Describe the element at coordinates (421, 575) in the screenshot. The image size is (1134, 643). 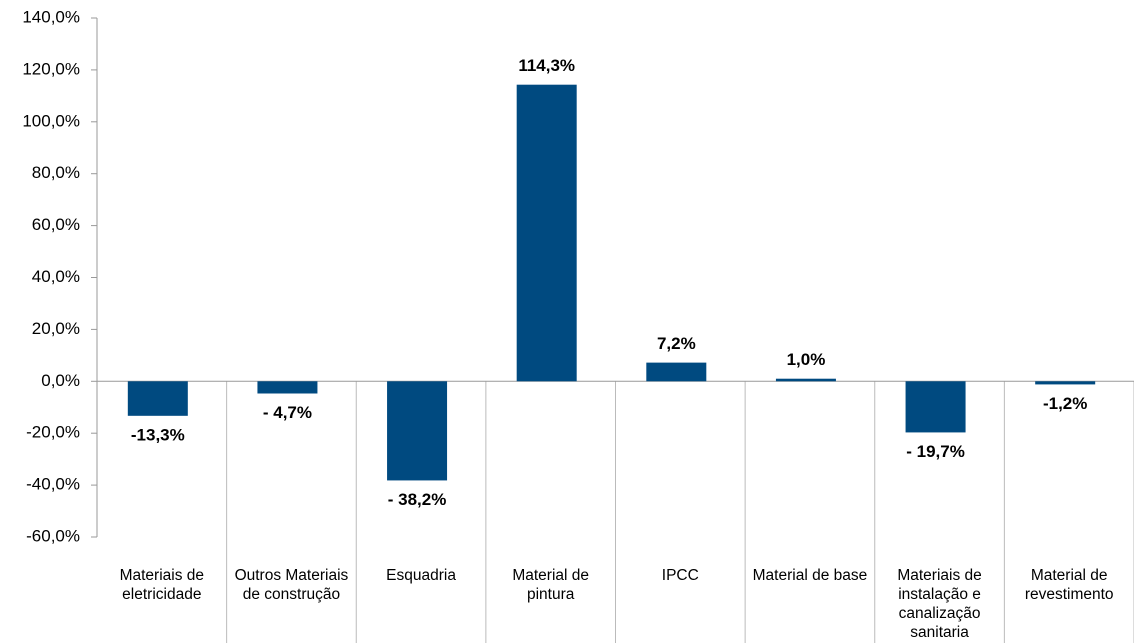
I see `x-tick-label: Esquadria` at that location.